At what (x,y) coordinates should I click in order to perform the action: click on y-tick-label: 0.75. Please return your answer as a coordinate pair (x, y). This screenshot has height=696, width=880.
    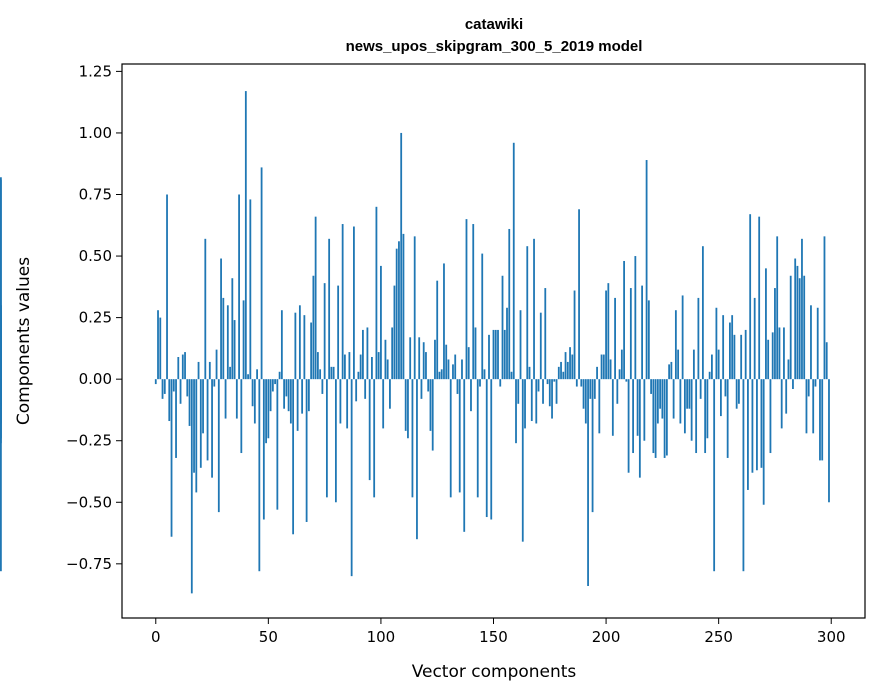
    Looking at the image, I should click on (95, 194).